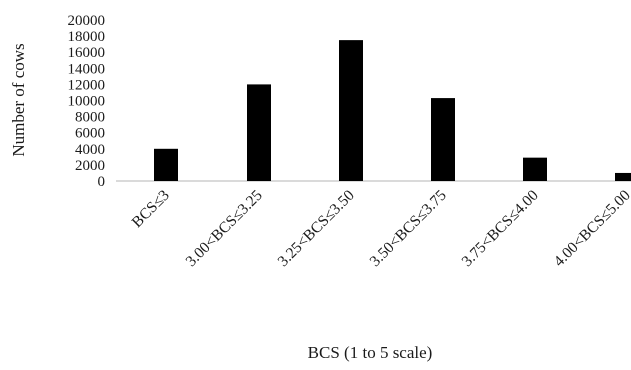  I want to click on y-tick-label: 12000, so click(87, 85).